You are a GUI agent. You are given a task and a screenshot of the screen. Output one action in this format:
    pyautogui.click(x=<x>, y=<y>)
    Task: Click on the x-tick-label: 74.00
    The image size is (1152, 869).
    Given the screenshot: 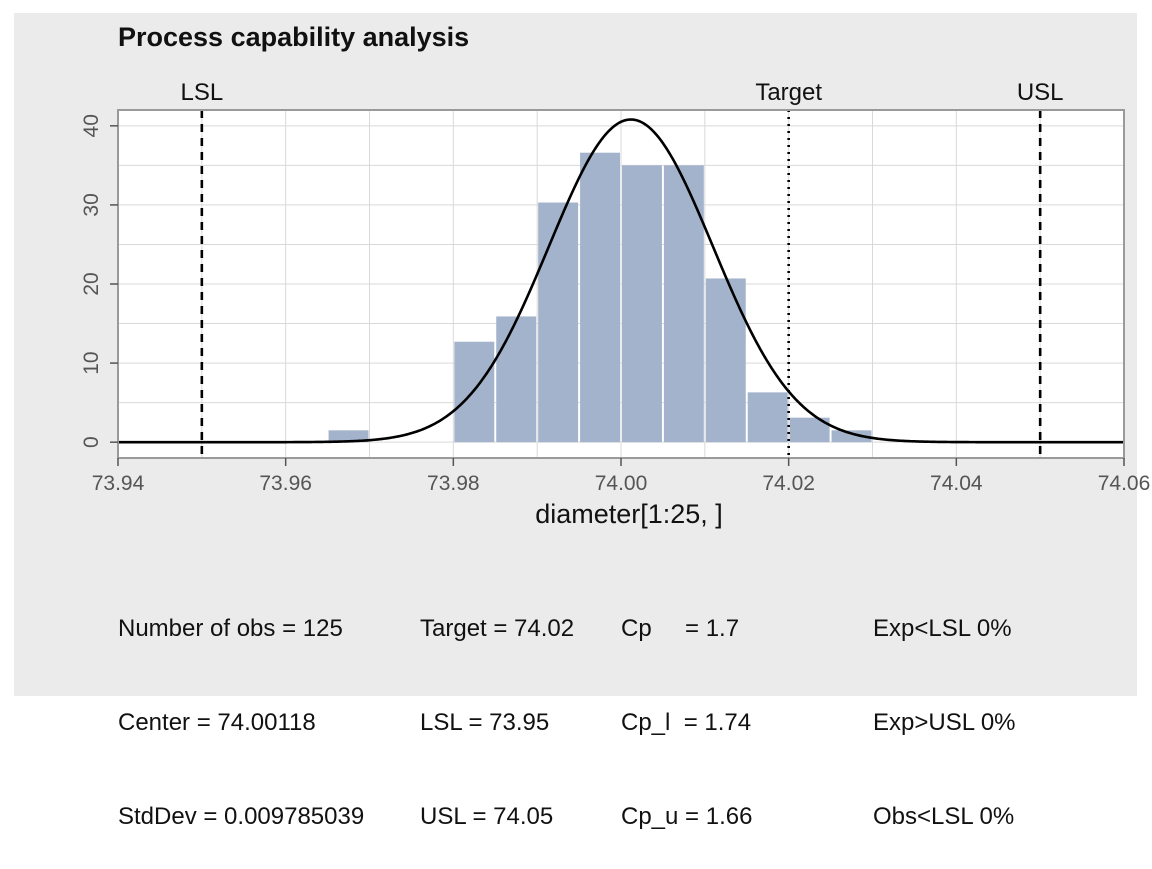 What is the action you would take?
    pyautogui.click(x=621, y=483)
    